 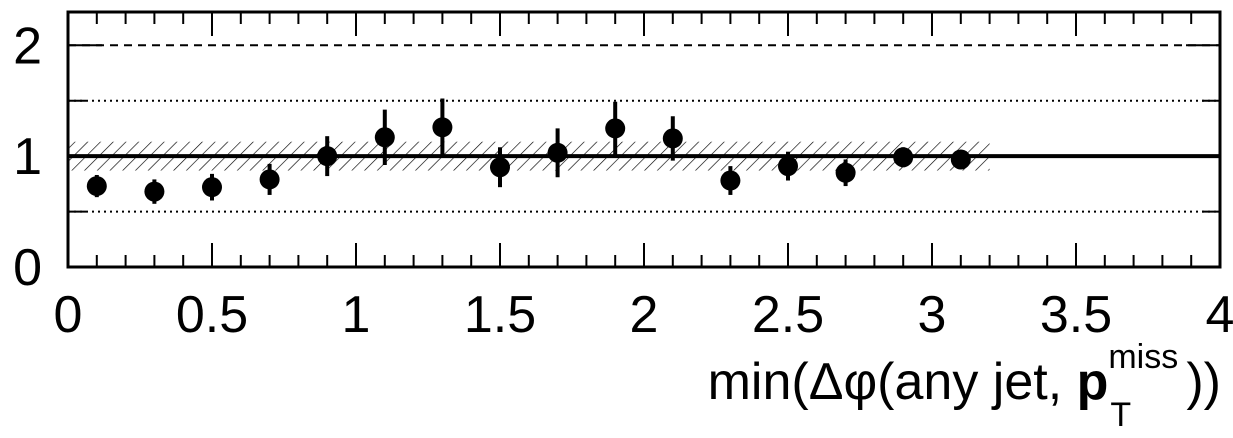 What do you see at coordinates (356, 315) in the screenshot?
I see `x-tick-label-2: 1` at bounding box center [356, 315].